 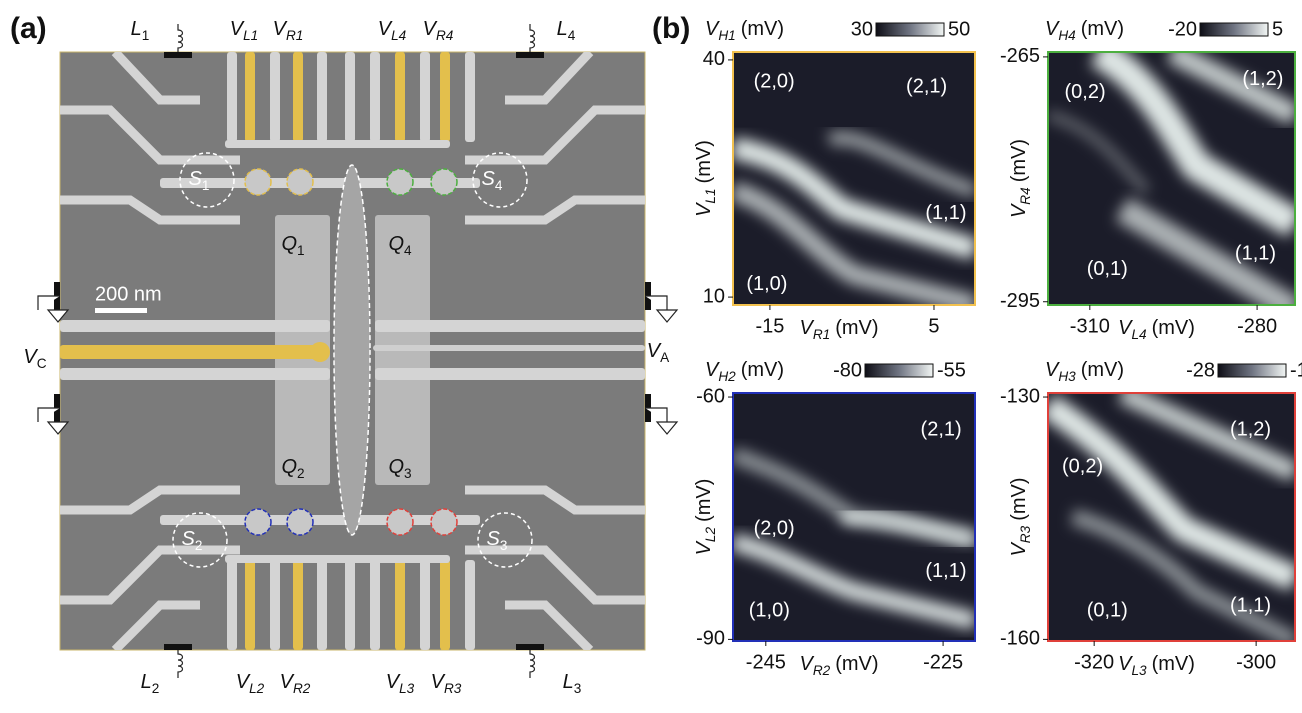 I want to click on ground-symbol, so click(x=662, y=421).